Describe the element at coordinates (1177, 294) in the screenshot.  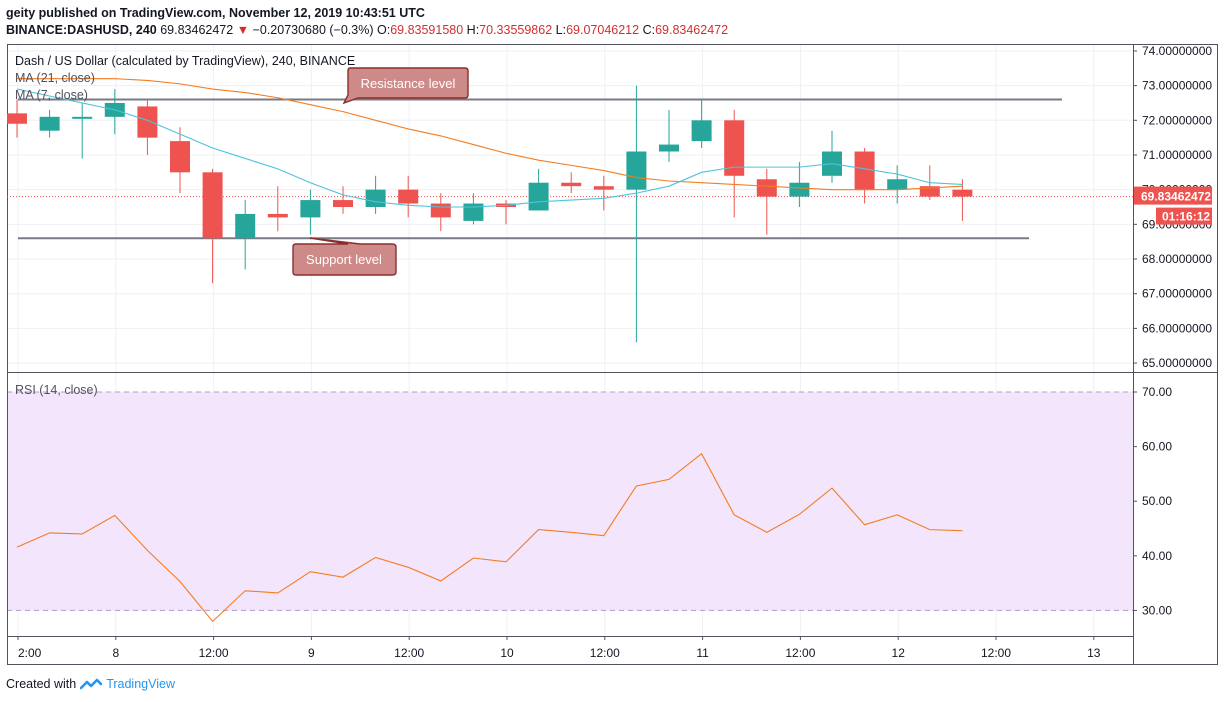
I see `price-tick-label: 67.00000000` at that location.